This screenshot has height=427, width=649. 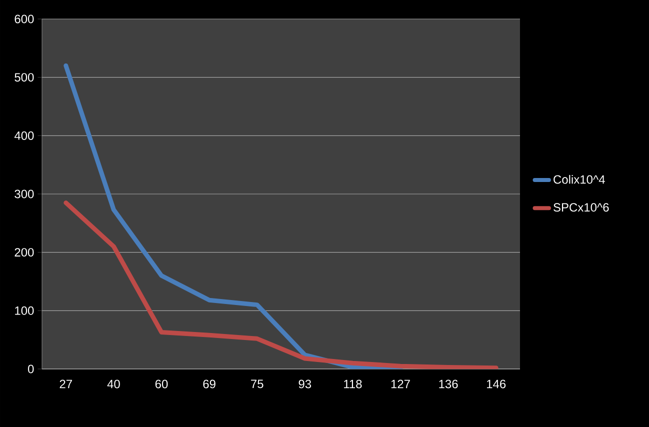 I want to click on y-tick-label: 300, so click(x=24, y=194).